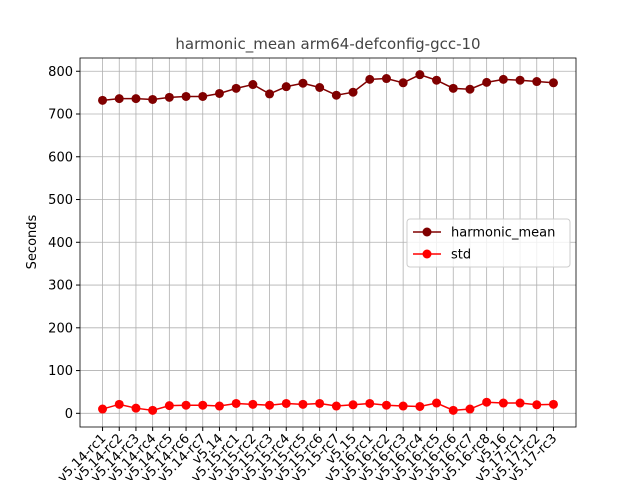 Image resolution: width=640 pixels, height=484 pixels. What do you see at coordinates (32, 241) in the screenshot?
I see `y-axis-label: Seconds` at bounding box center [32, 241].